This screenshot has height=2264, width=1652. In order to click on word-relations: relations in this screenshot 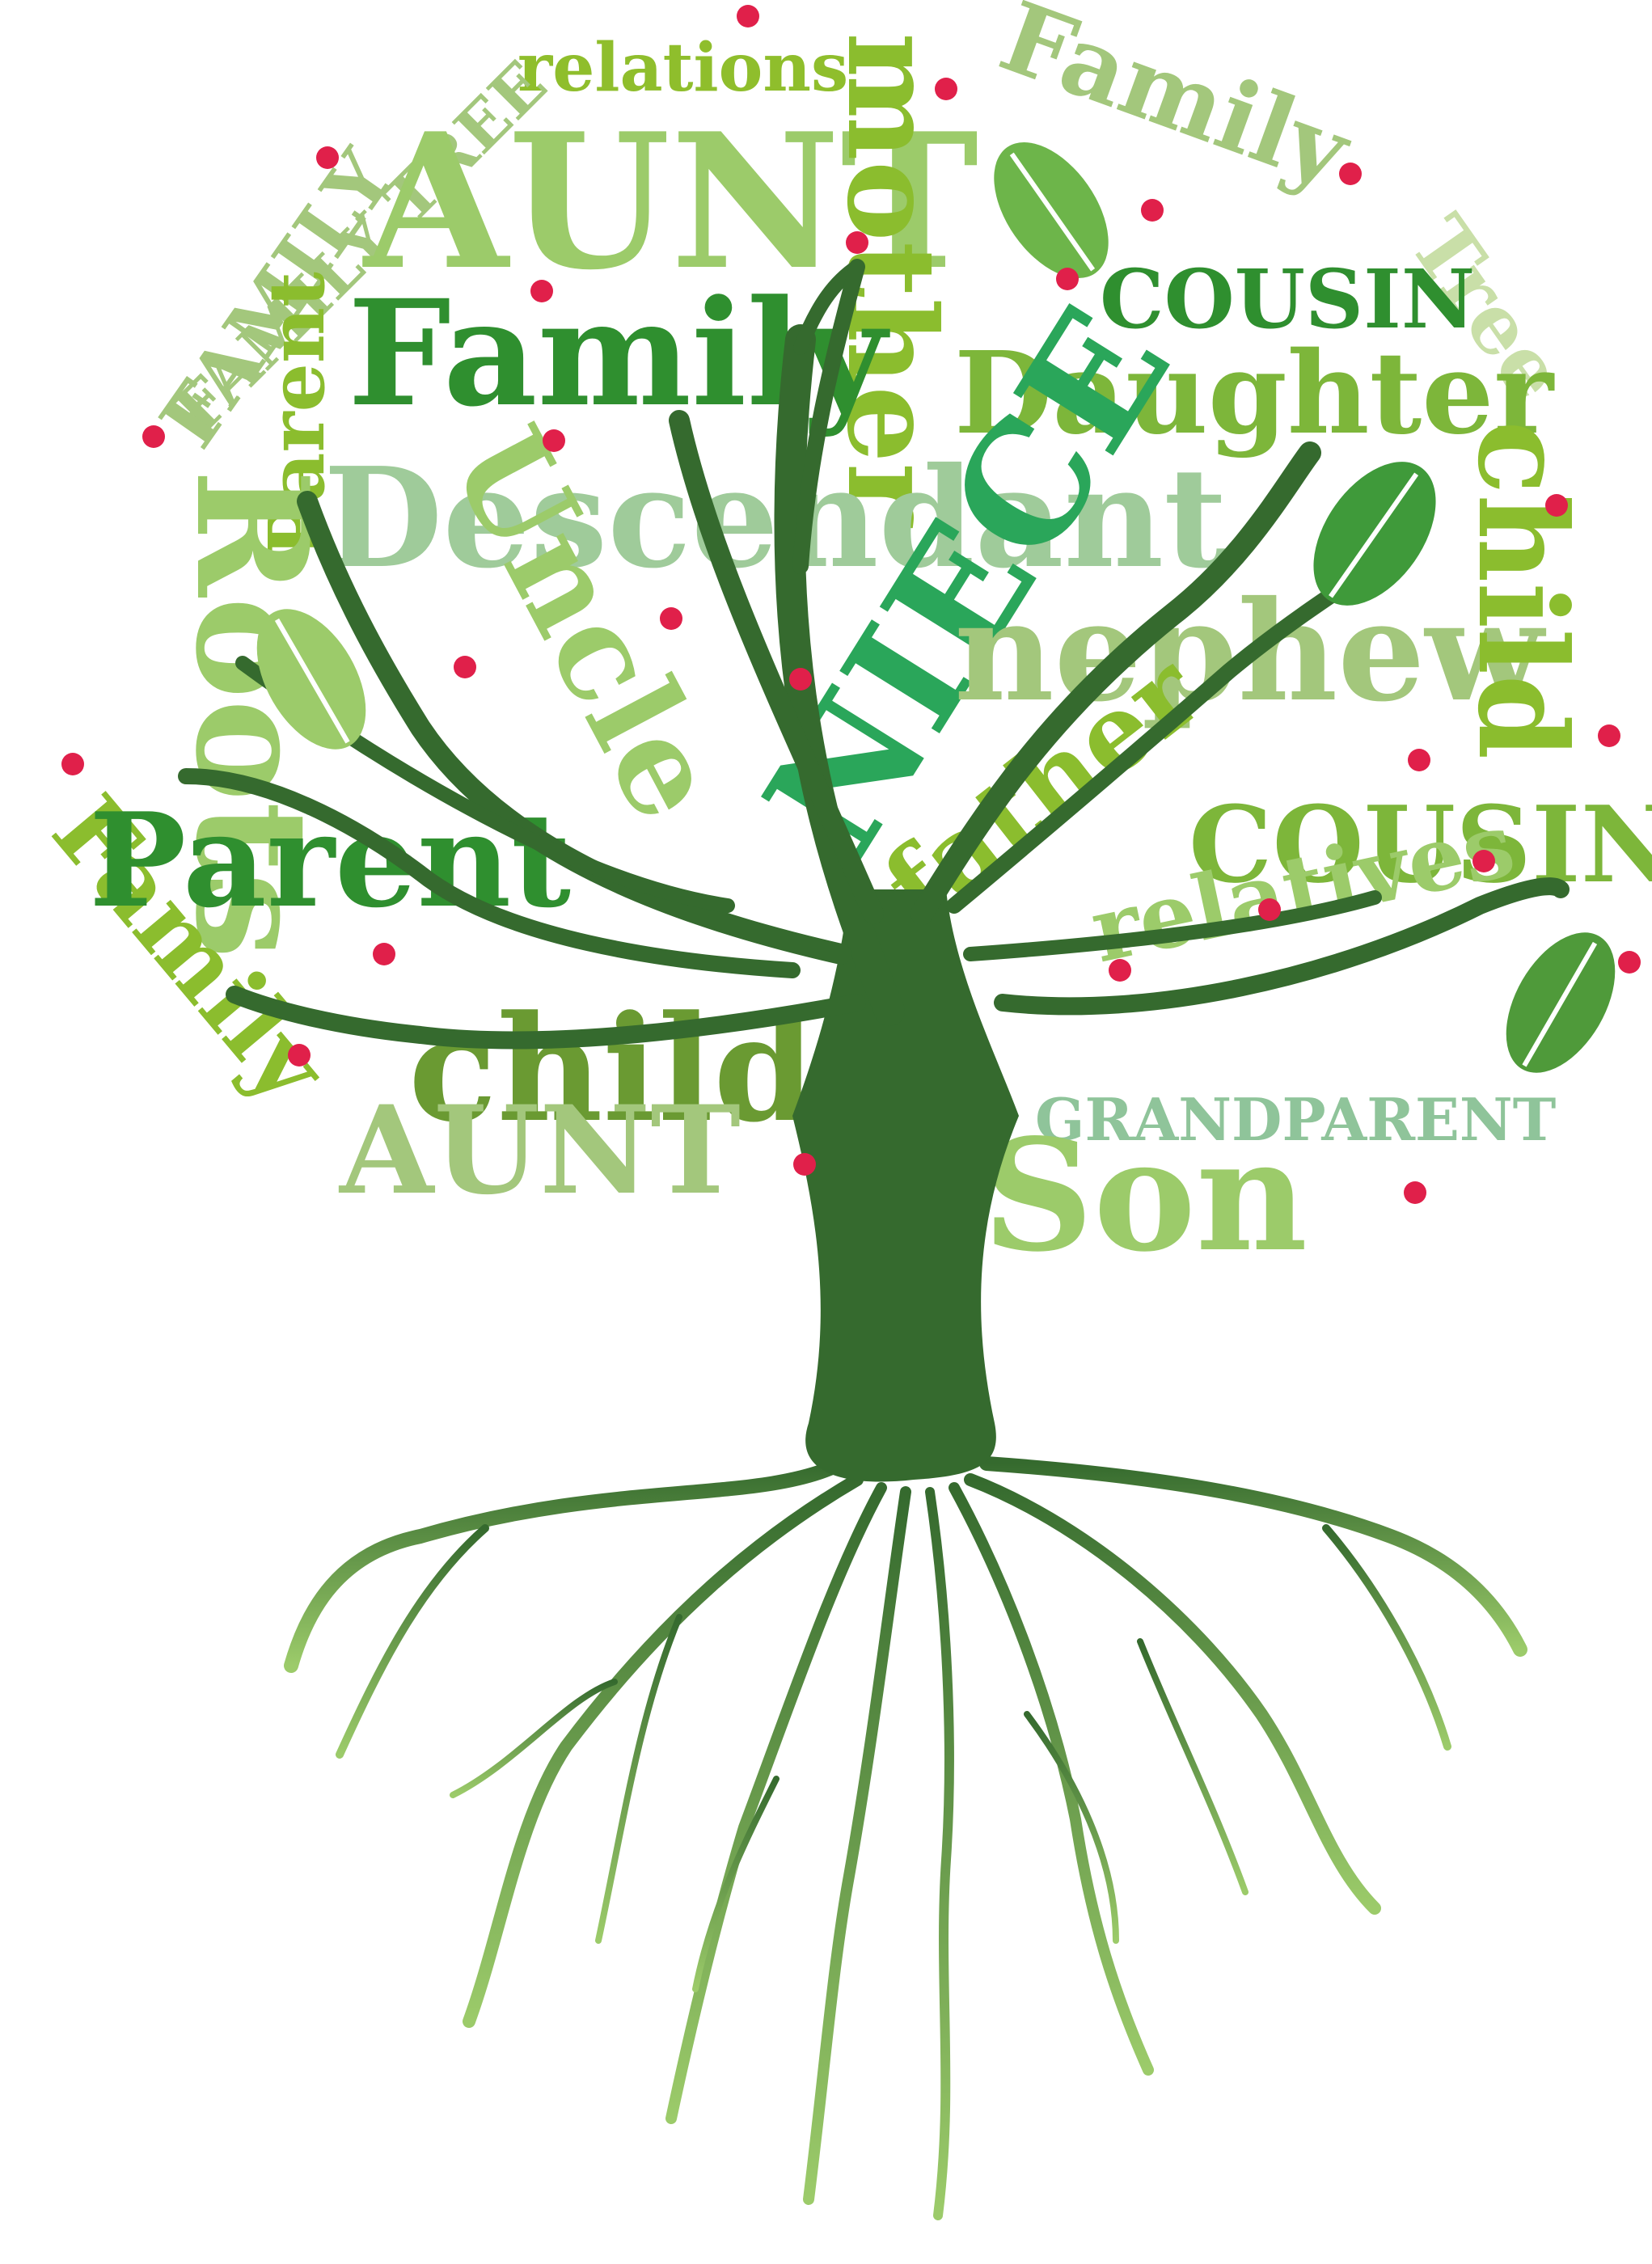, I will do `click(683, 68)`.